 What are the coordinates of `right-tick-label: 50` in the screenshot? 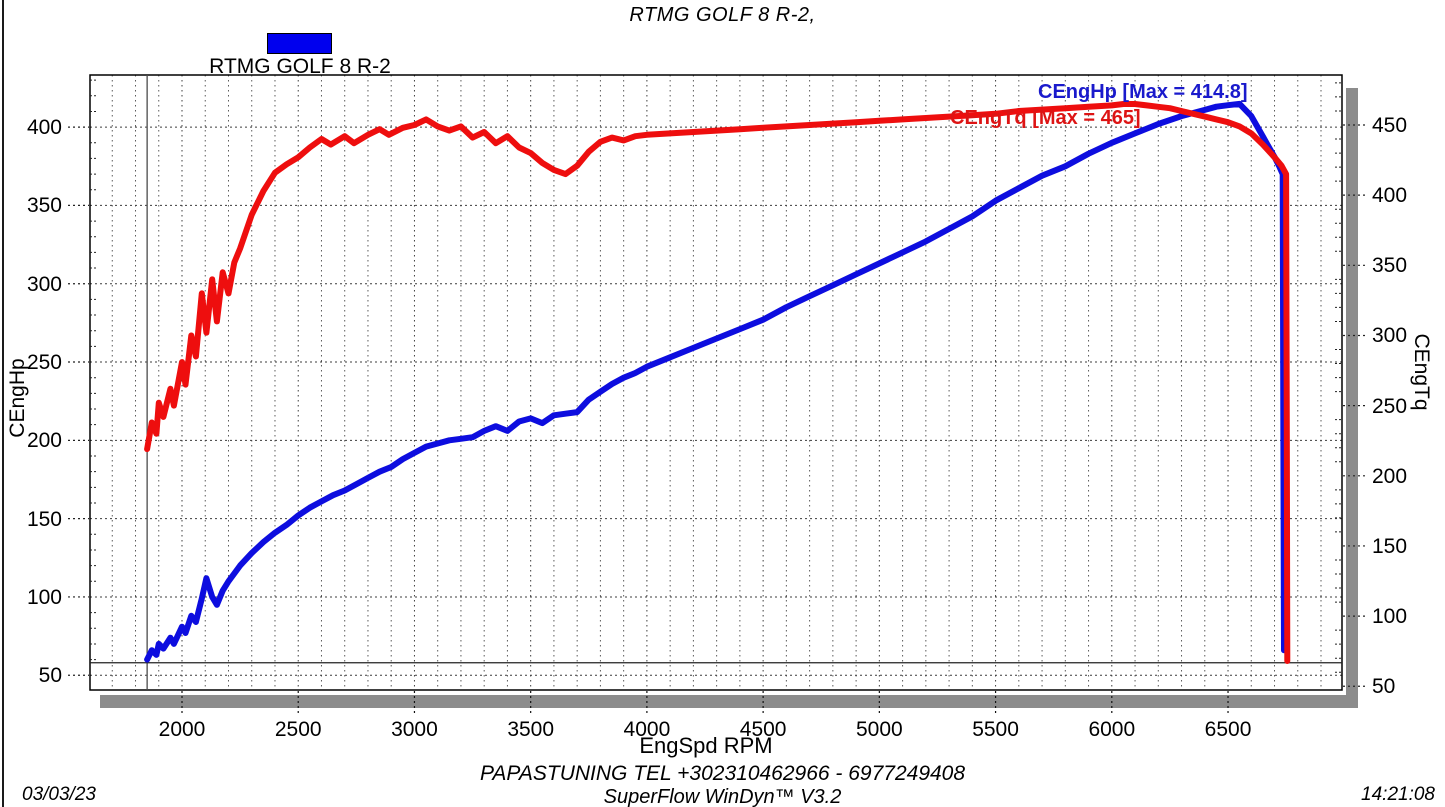 It's located at (1384, 687).